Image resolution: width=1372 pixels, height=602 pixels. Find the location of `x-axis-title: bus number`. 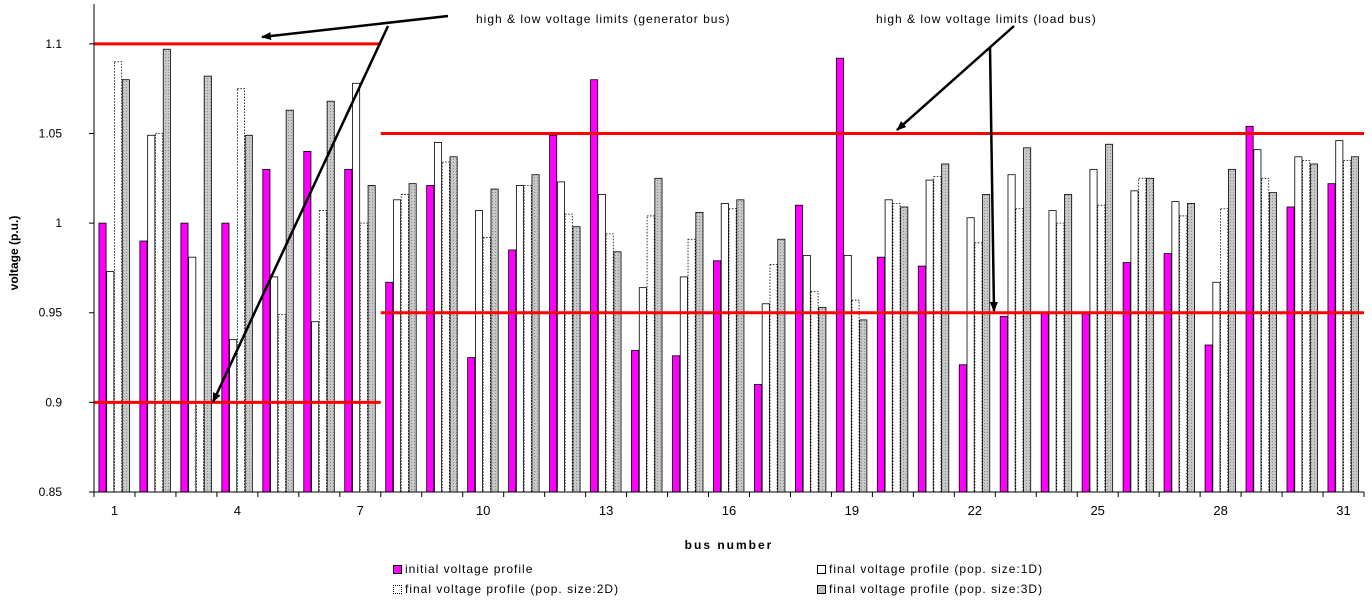

x-axis-title: bus number is located at coordinates (729, 545).